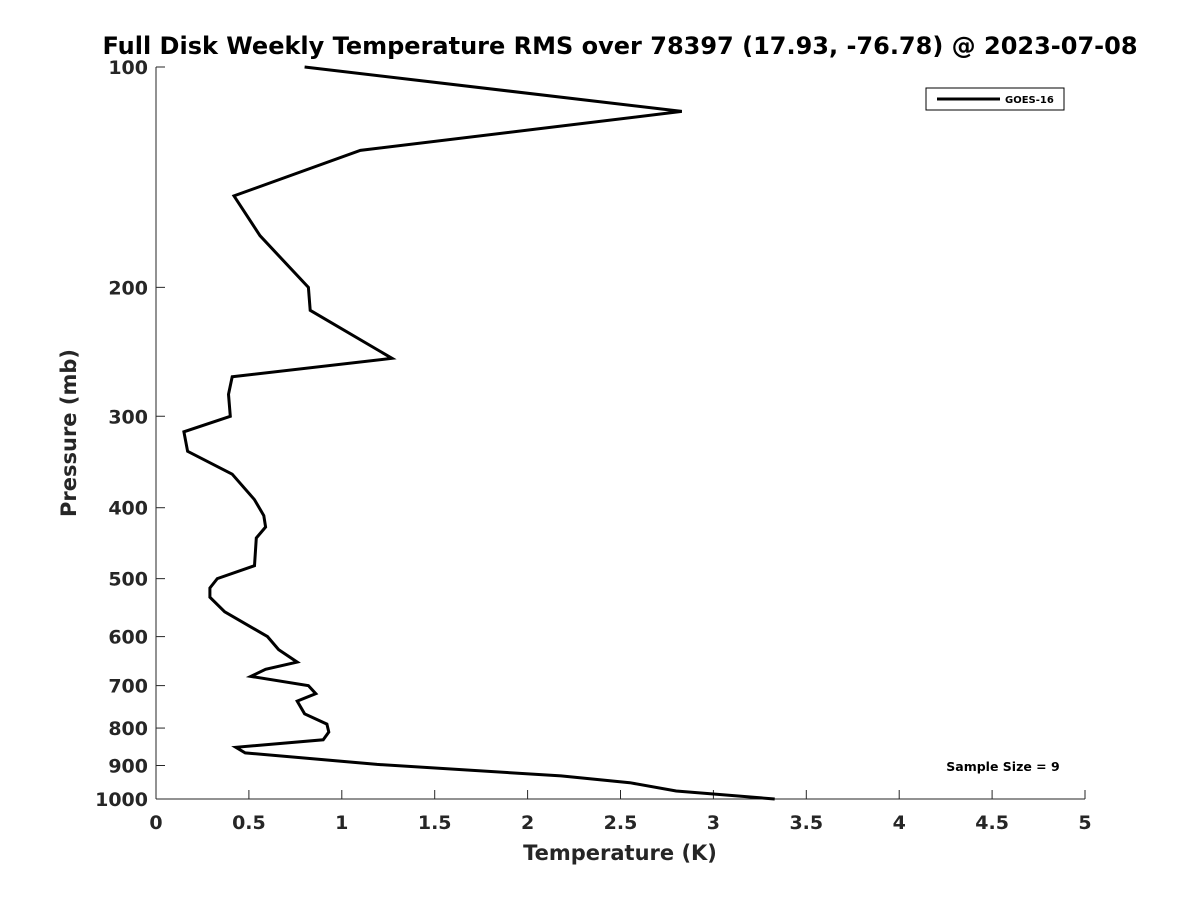 The image size is (1200, 900). What do you see at coordinates (992, 823) in the screenshot?
I see `x-tick-label: 4.5` at bounding box center [992, 823].